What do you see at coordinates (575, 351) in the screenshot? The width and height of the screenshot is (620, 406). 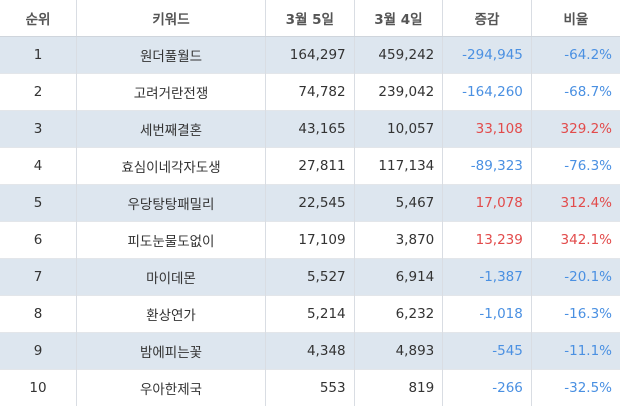 I see `ratio-cell: -11.1%` at bounding box center [575, 351].